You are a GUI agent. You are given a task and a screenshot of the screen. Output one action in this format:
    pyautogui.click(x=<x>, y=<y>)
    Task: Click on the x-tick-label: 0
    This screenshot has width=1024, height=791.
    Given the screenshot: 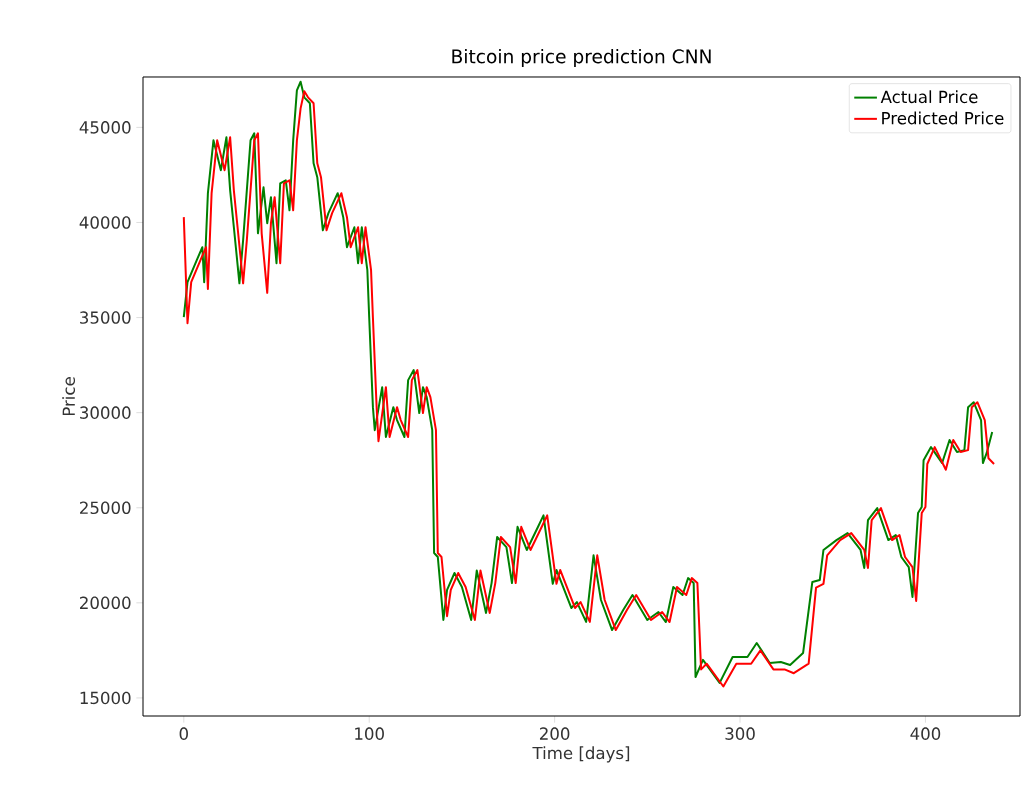 What is the action you would take?
    pyautogui.click(x=183, y=733)
    